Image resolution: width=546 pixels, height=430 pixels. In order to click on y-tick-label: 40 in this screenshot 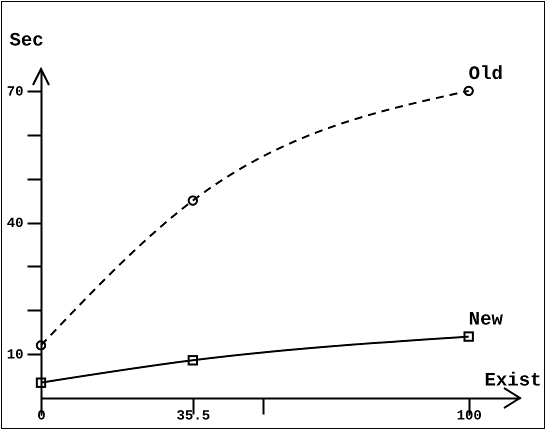, I will do `click(15, 224)`.